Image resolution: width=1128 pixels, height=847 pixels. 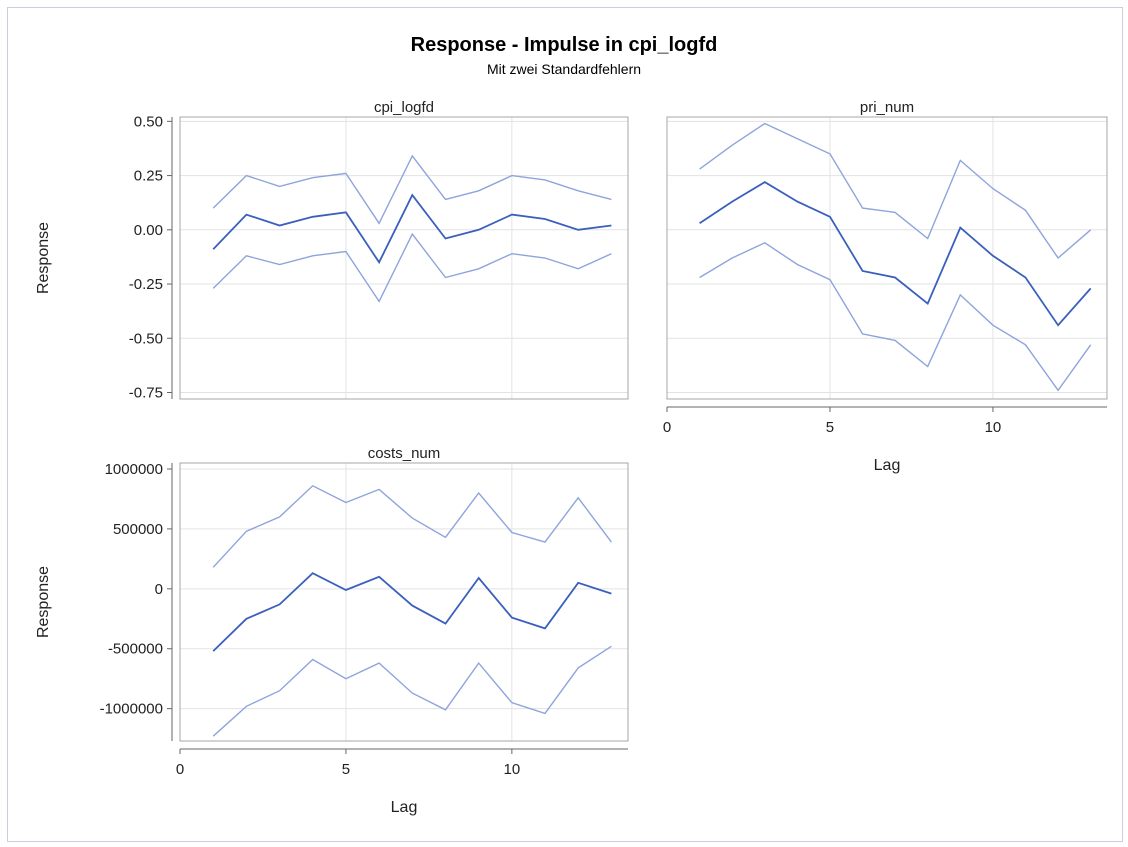 I want to click on chart-title: Response - Impulse in cpi_logfd, so click(x=564, y=45).